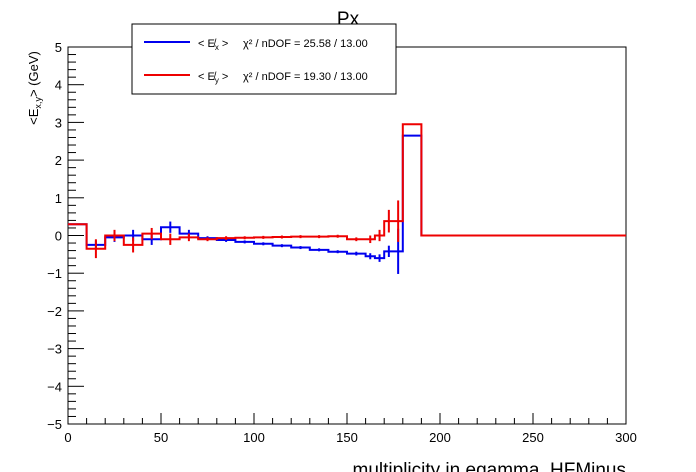 The width and height of the screenshot is (696, 472). Describe the element at coordinates (58, 236) in the screenshot. I see `y-tick-label: 0` at that location.